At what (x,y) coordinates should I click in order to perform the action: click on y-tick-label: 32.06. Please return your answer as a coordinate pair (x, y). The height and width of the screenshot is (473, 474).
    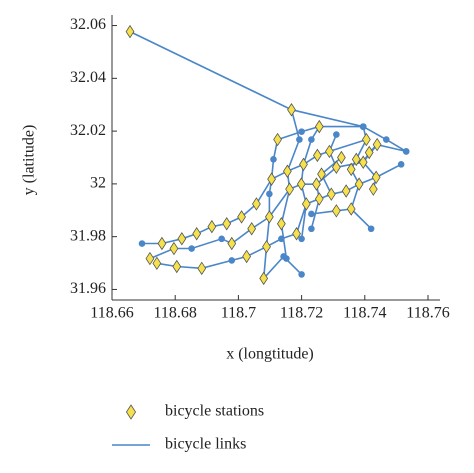
    Looking at the image, I should click on (88, 24).